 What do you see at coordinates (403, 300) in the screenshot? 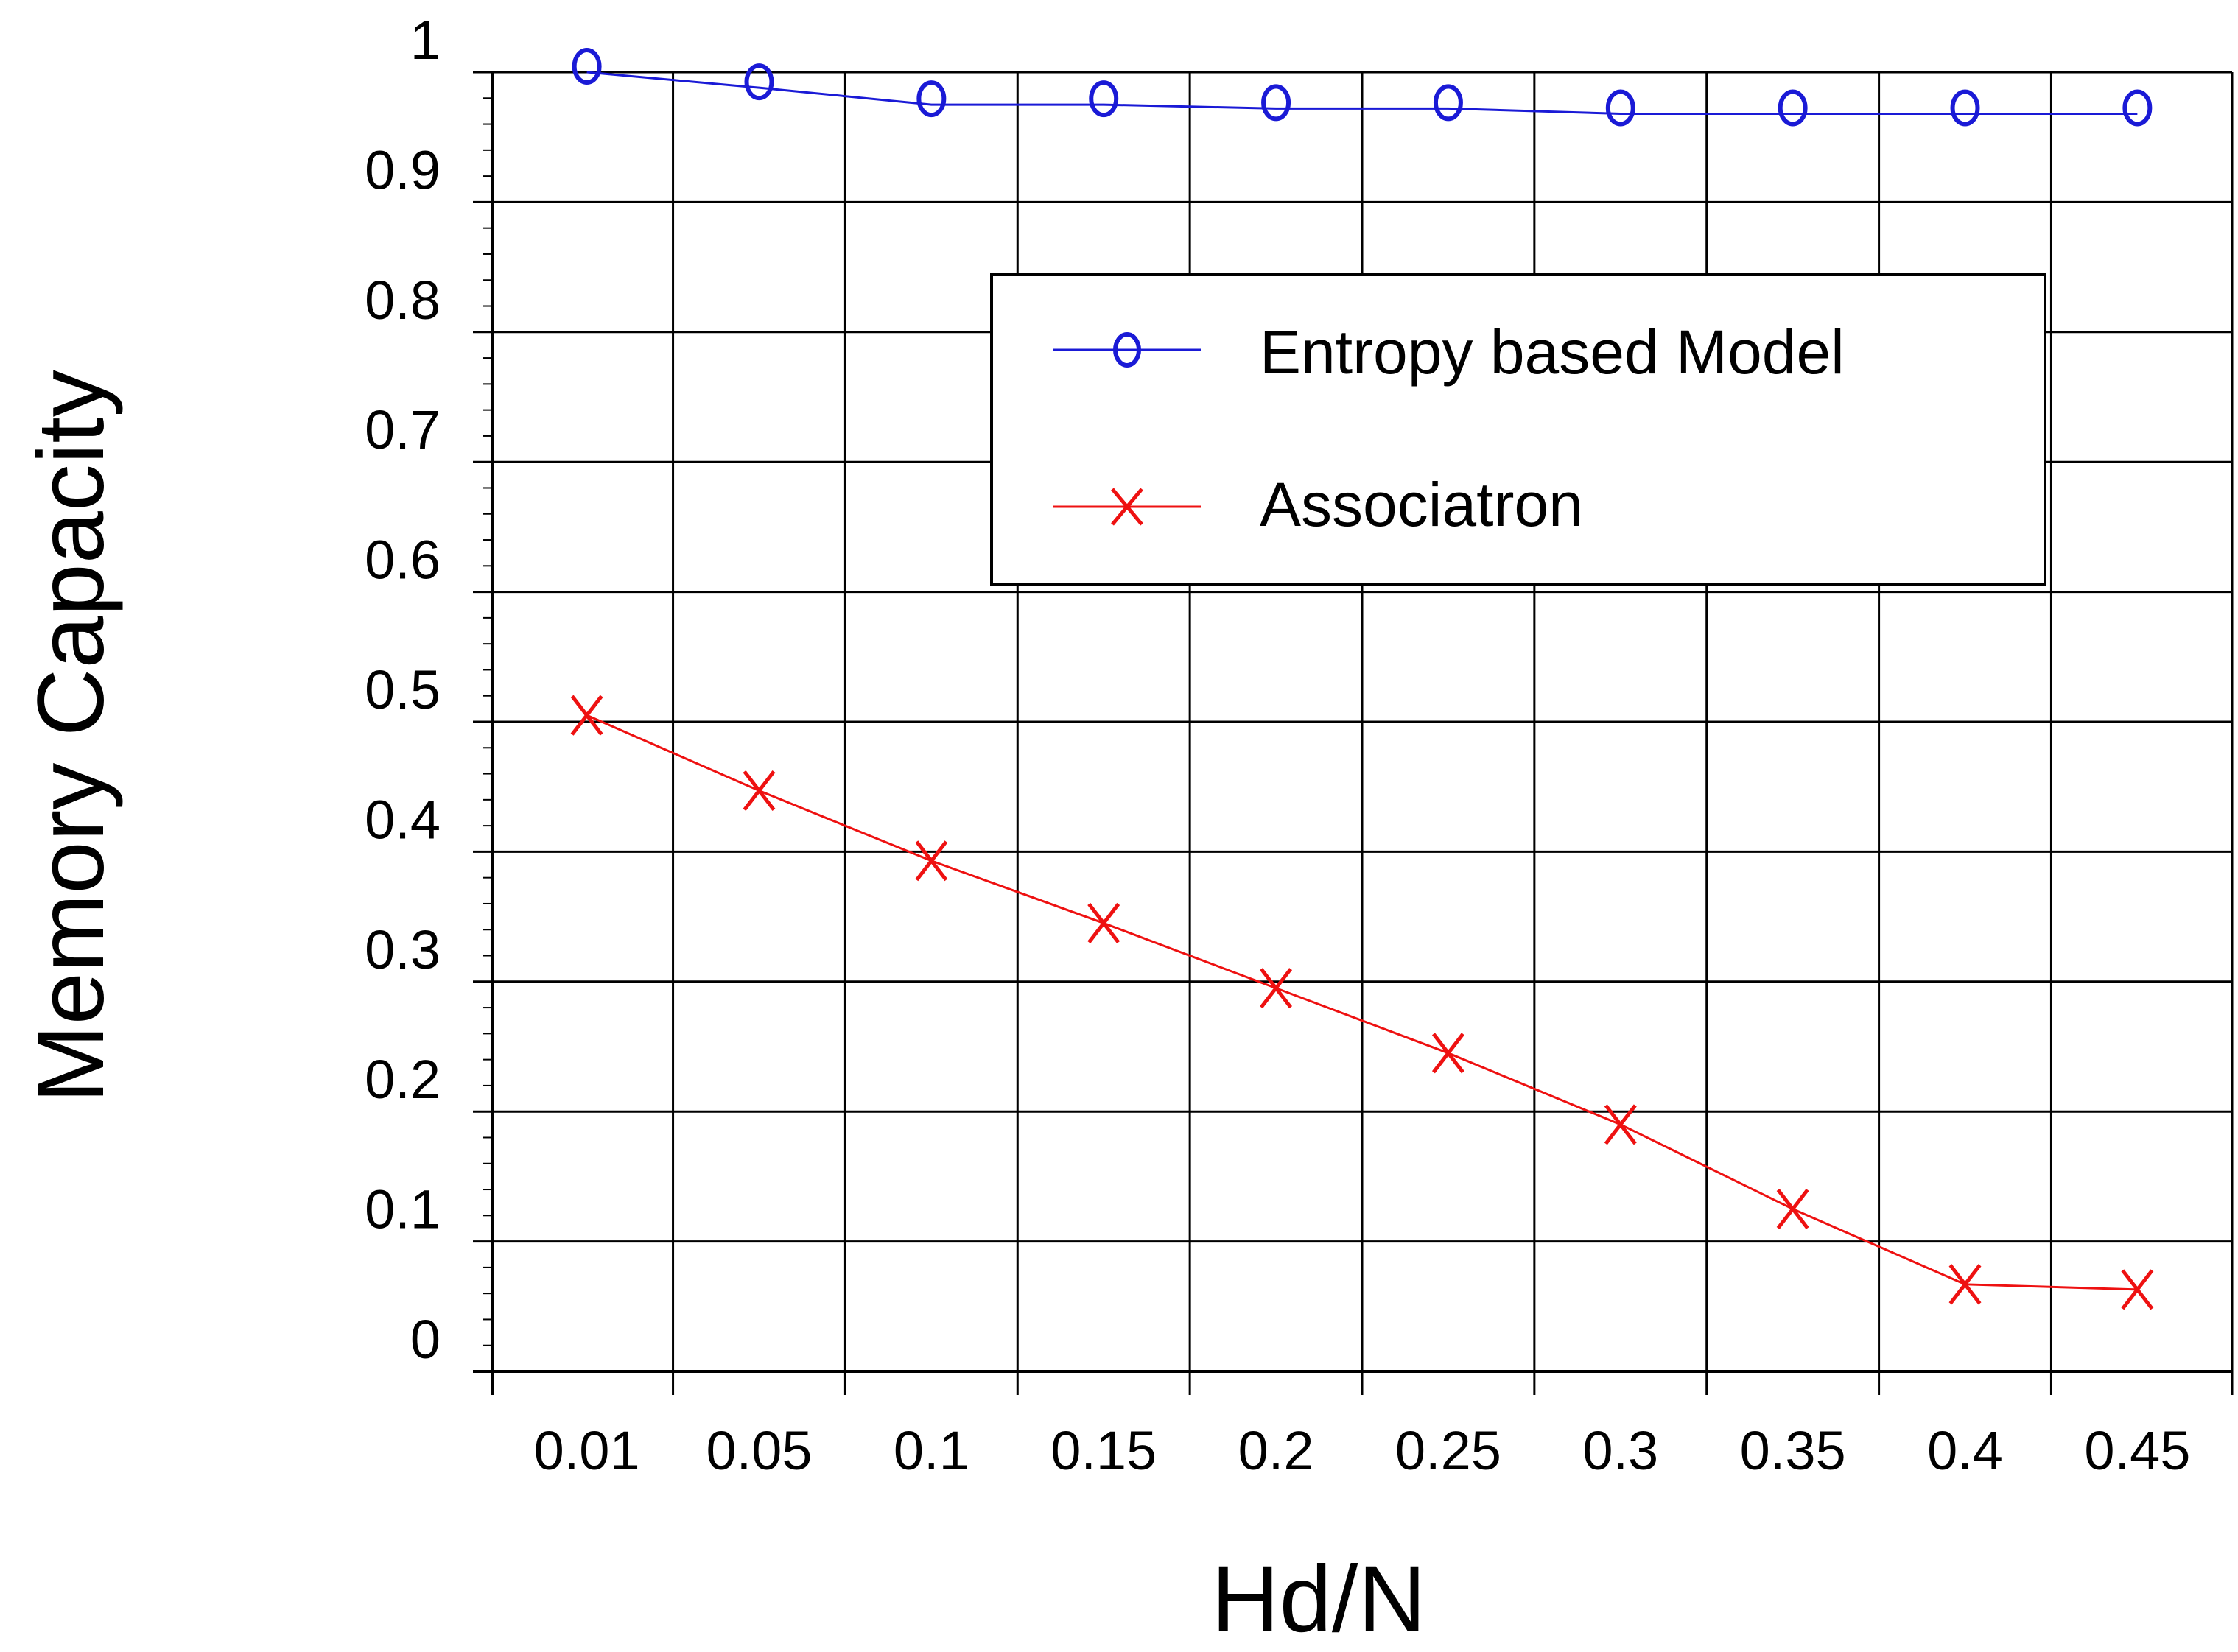
I see `y-tick-label: 0.8` at bounding box center [403, 300].